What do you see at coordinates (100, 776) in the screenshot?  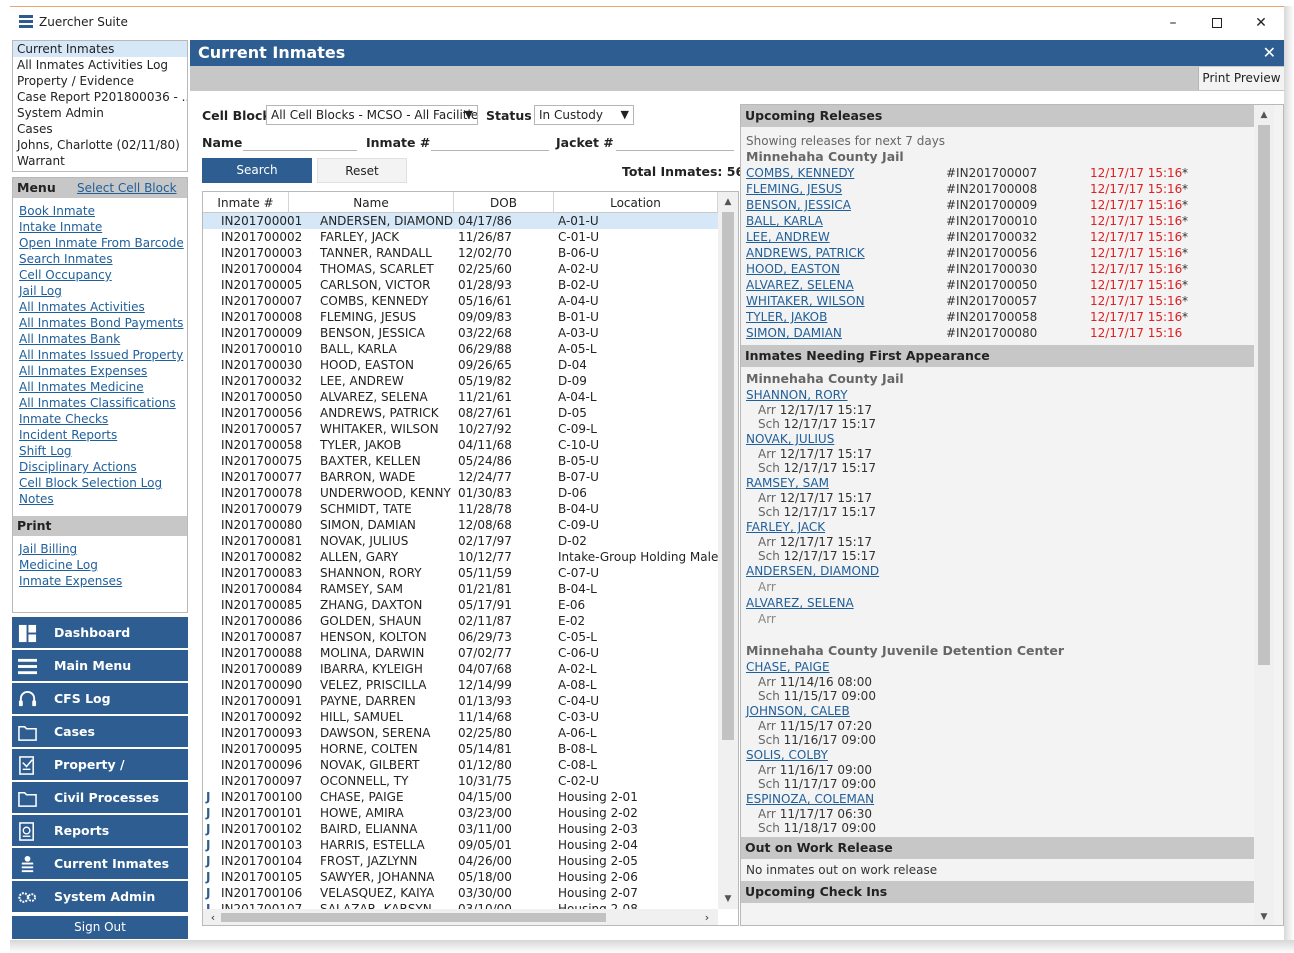 I see `nav-button-property-evidence: Property / Evidence` at bounding box center [100, 776].